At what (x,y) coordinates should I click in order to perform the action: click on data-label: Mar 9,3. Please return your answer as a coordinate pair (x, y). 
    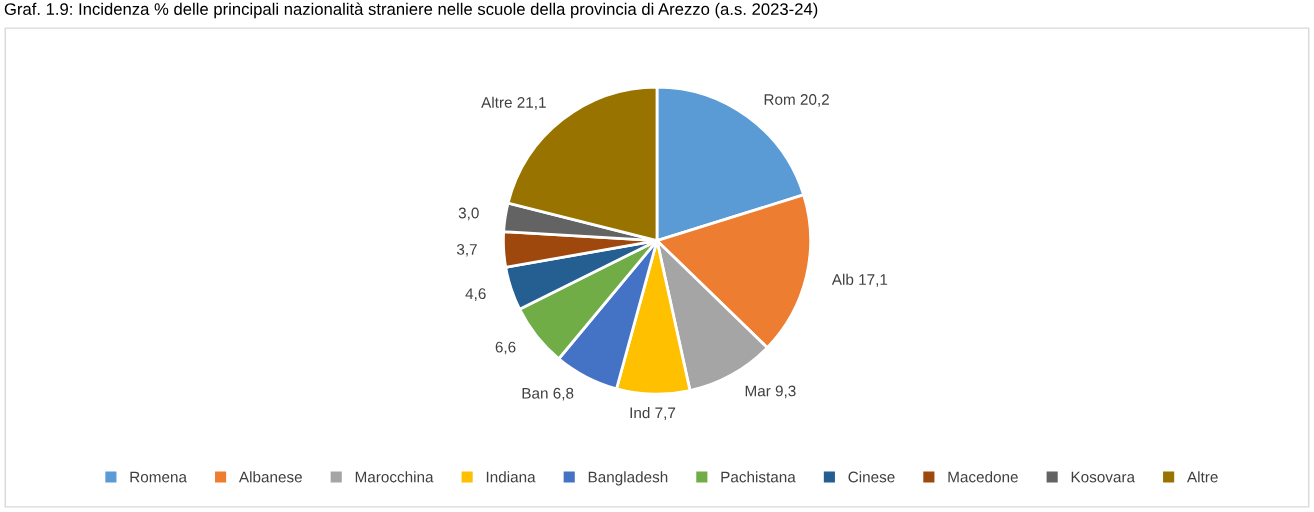
    Looking at the image, I should click on (770, 392).